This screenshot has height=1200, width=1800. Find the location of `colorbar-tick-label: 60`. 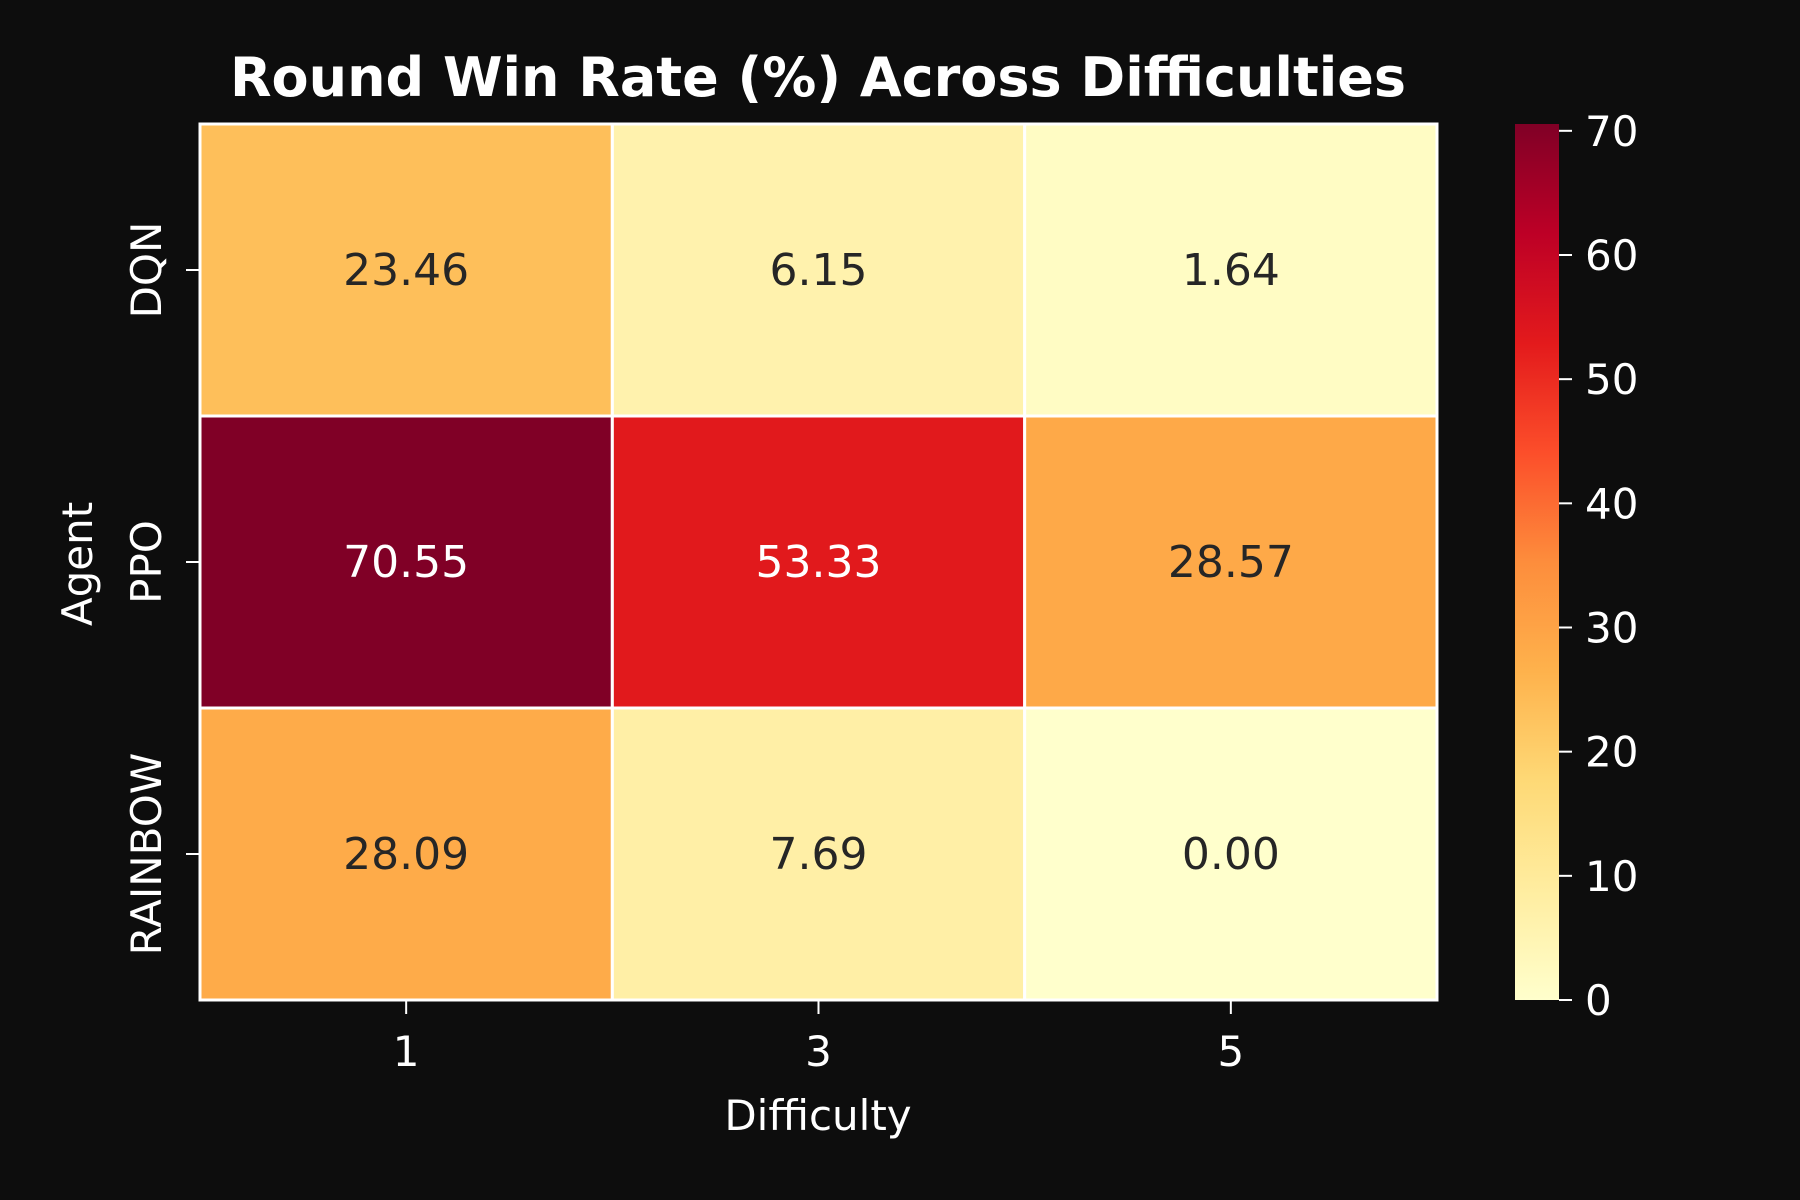

colorbar-tick-label: 60 is located at coordinates (1611, 255).